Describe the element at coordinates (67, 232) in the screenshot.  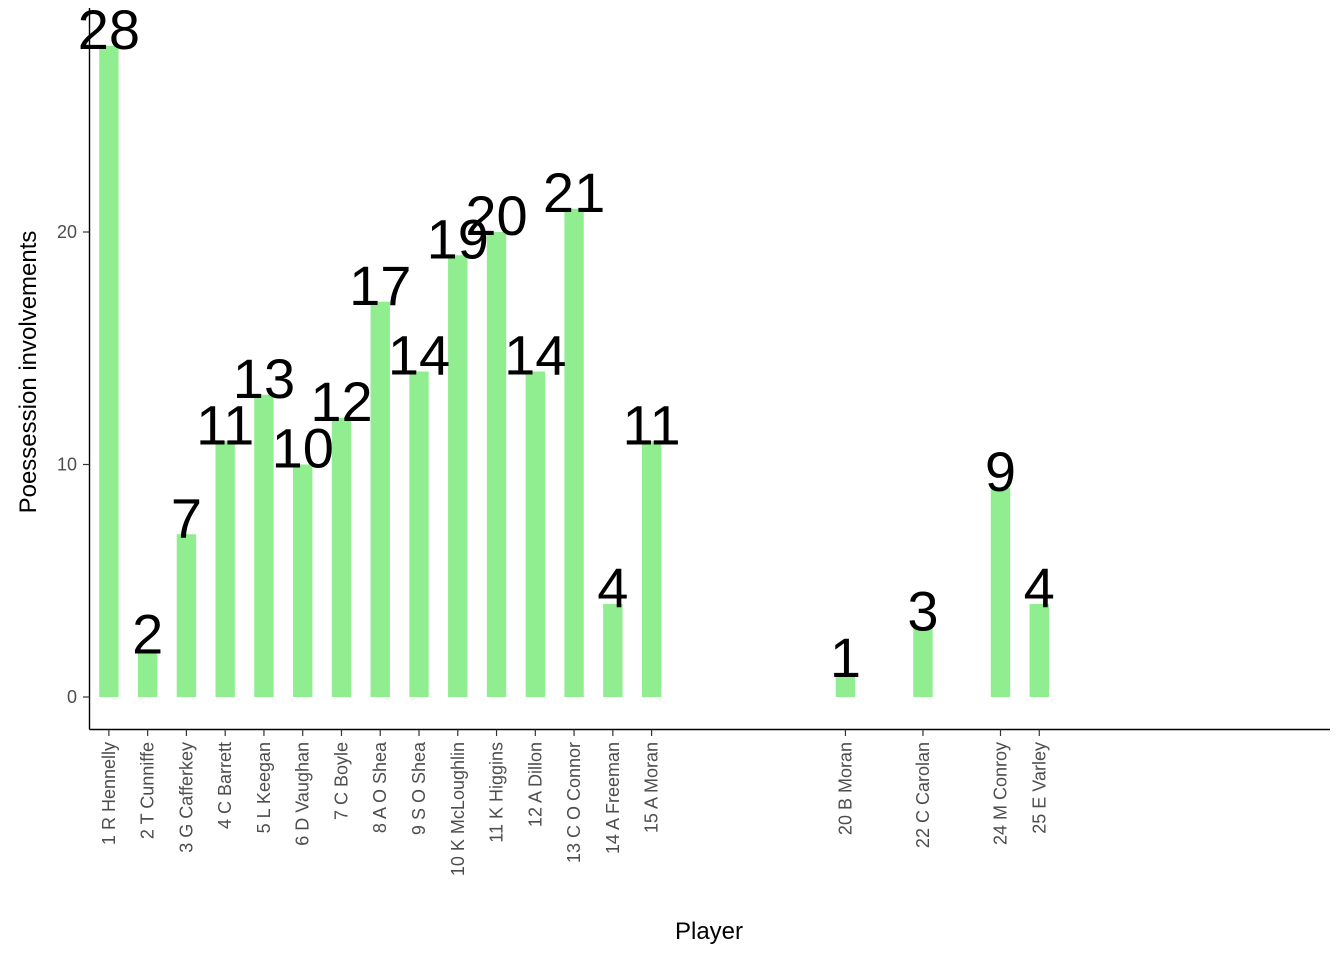
I see `y-tick-label: 20` at that location.